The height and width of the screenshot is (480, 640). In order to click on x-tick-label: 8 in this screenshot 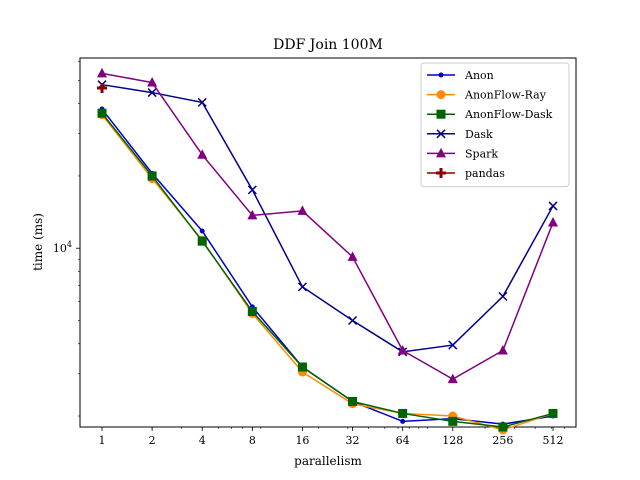, I will do `click(252, 440)`.